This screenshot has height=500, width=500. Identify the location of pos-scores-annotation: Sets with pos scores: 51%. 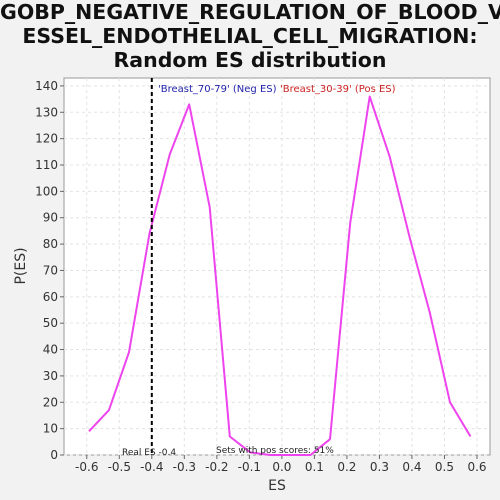
(275, 451).